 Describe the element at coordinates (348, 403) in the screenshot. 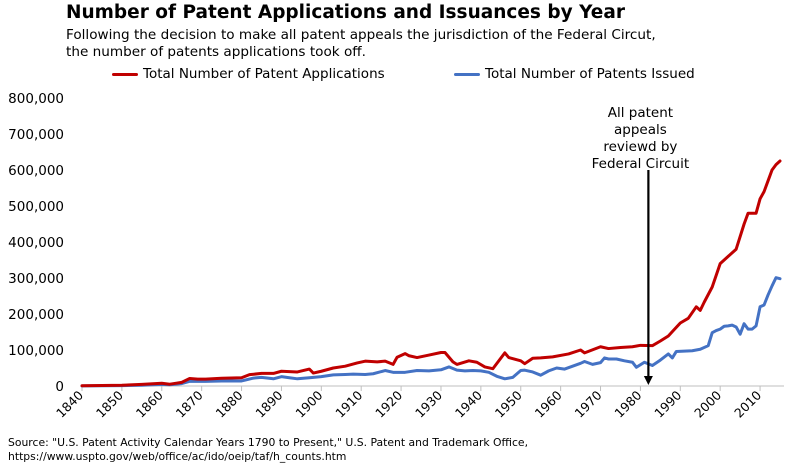

I see `x-tick-label: 1910` at that location.